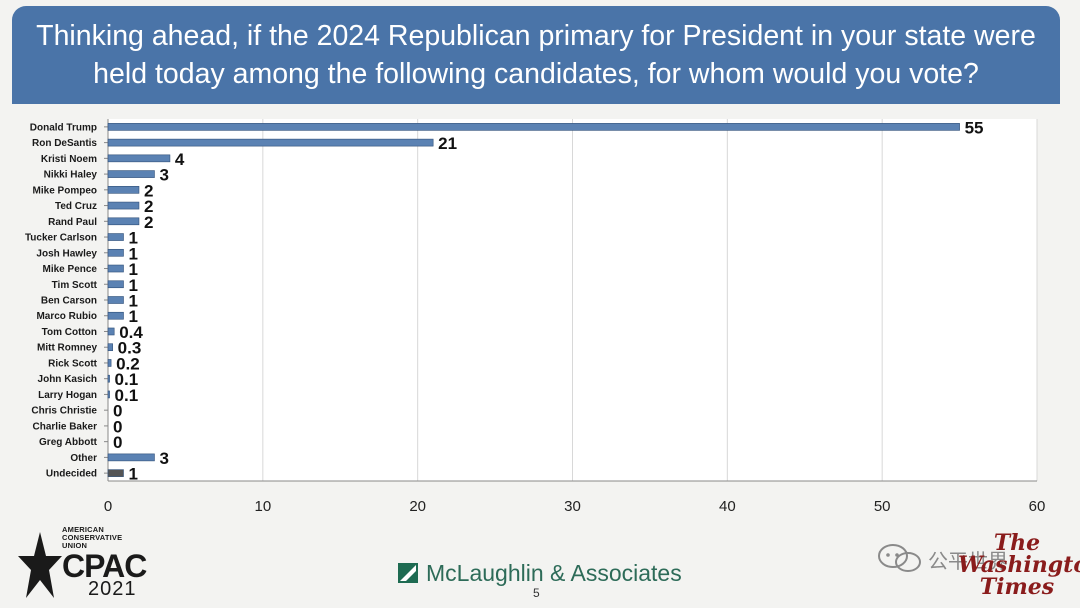 The image size is (1080, 608). I want to click on category-label: Other, so click(83, 458).